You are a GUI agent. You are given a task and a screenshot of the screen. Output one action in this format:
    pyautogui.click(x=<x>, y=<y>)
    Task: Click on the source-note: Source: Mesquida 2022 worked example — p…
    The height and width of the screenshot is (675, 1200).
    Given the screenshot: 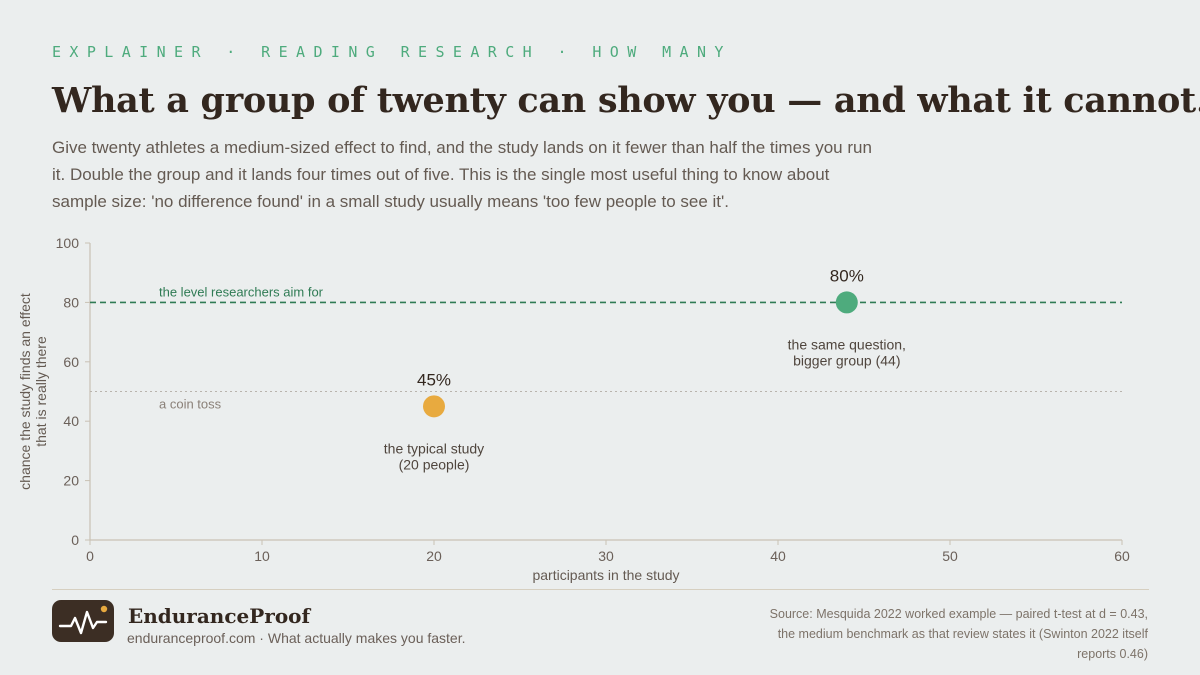 What is the action you would take?
    pyautogui.click(x=958, y=634)
    